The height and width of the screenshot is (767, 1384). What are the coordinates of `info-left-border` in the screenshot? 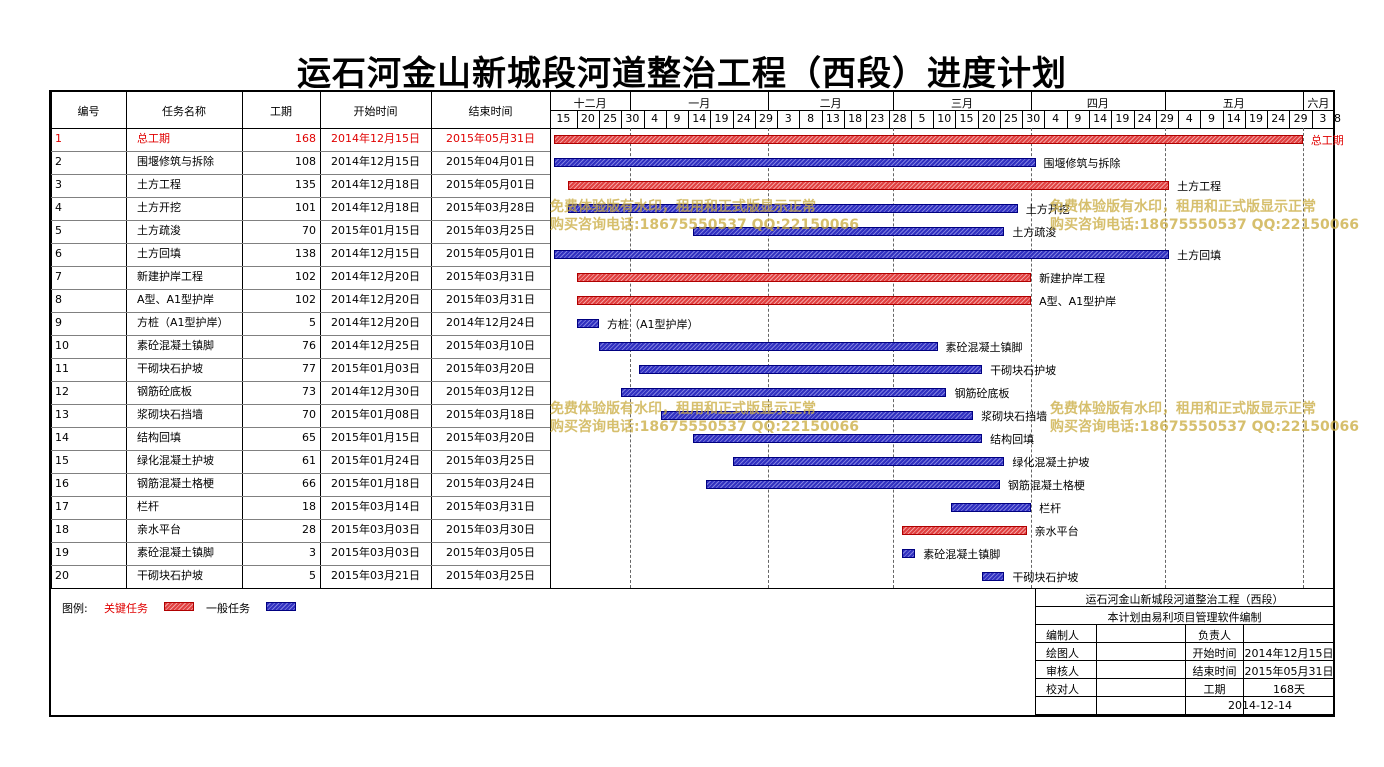 It's located at (1035, 652).